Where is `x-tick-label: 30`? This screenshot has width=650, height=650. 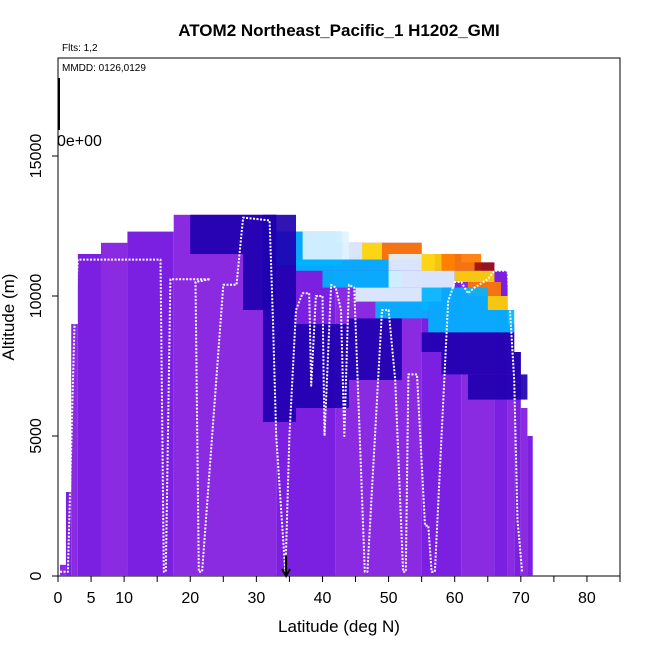
x-tick-label: 30 is located at coordinates (256, 598).